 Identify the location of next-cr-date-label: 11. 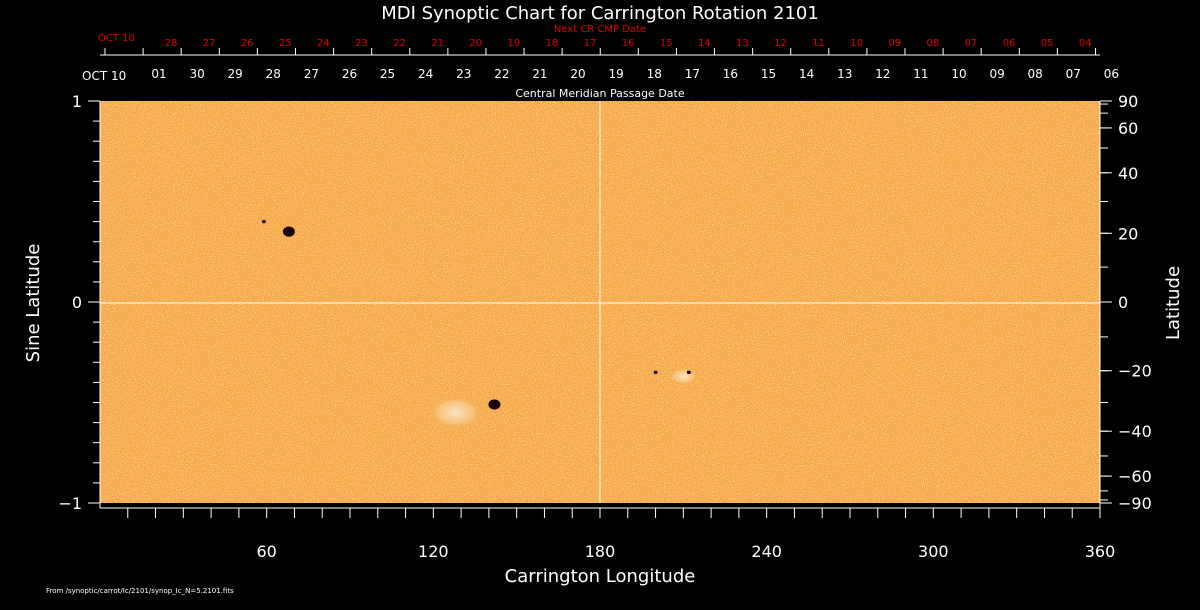
(818, 43).